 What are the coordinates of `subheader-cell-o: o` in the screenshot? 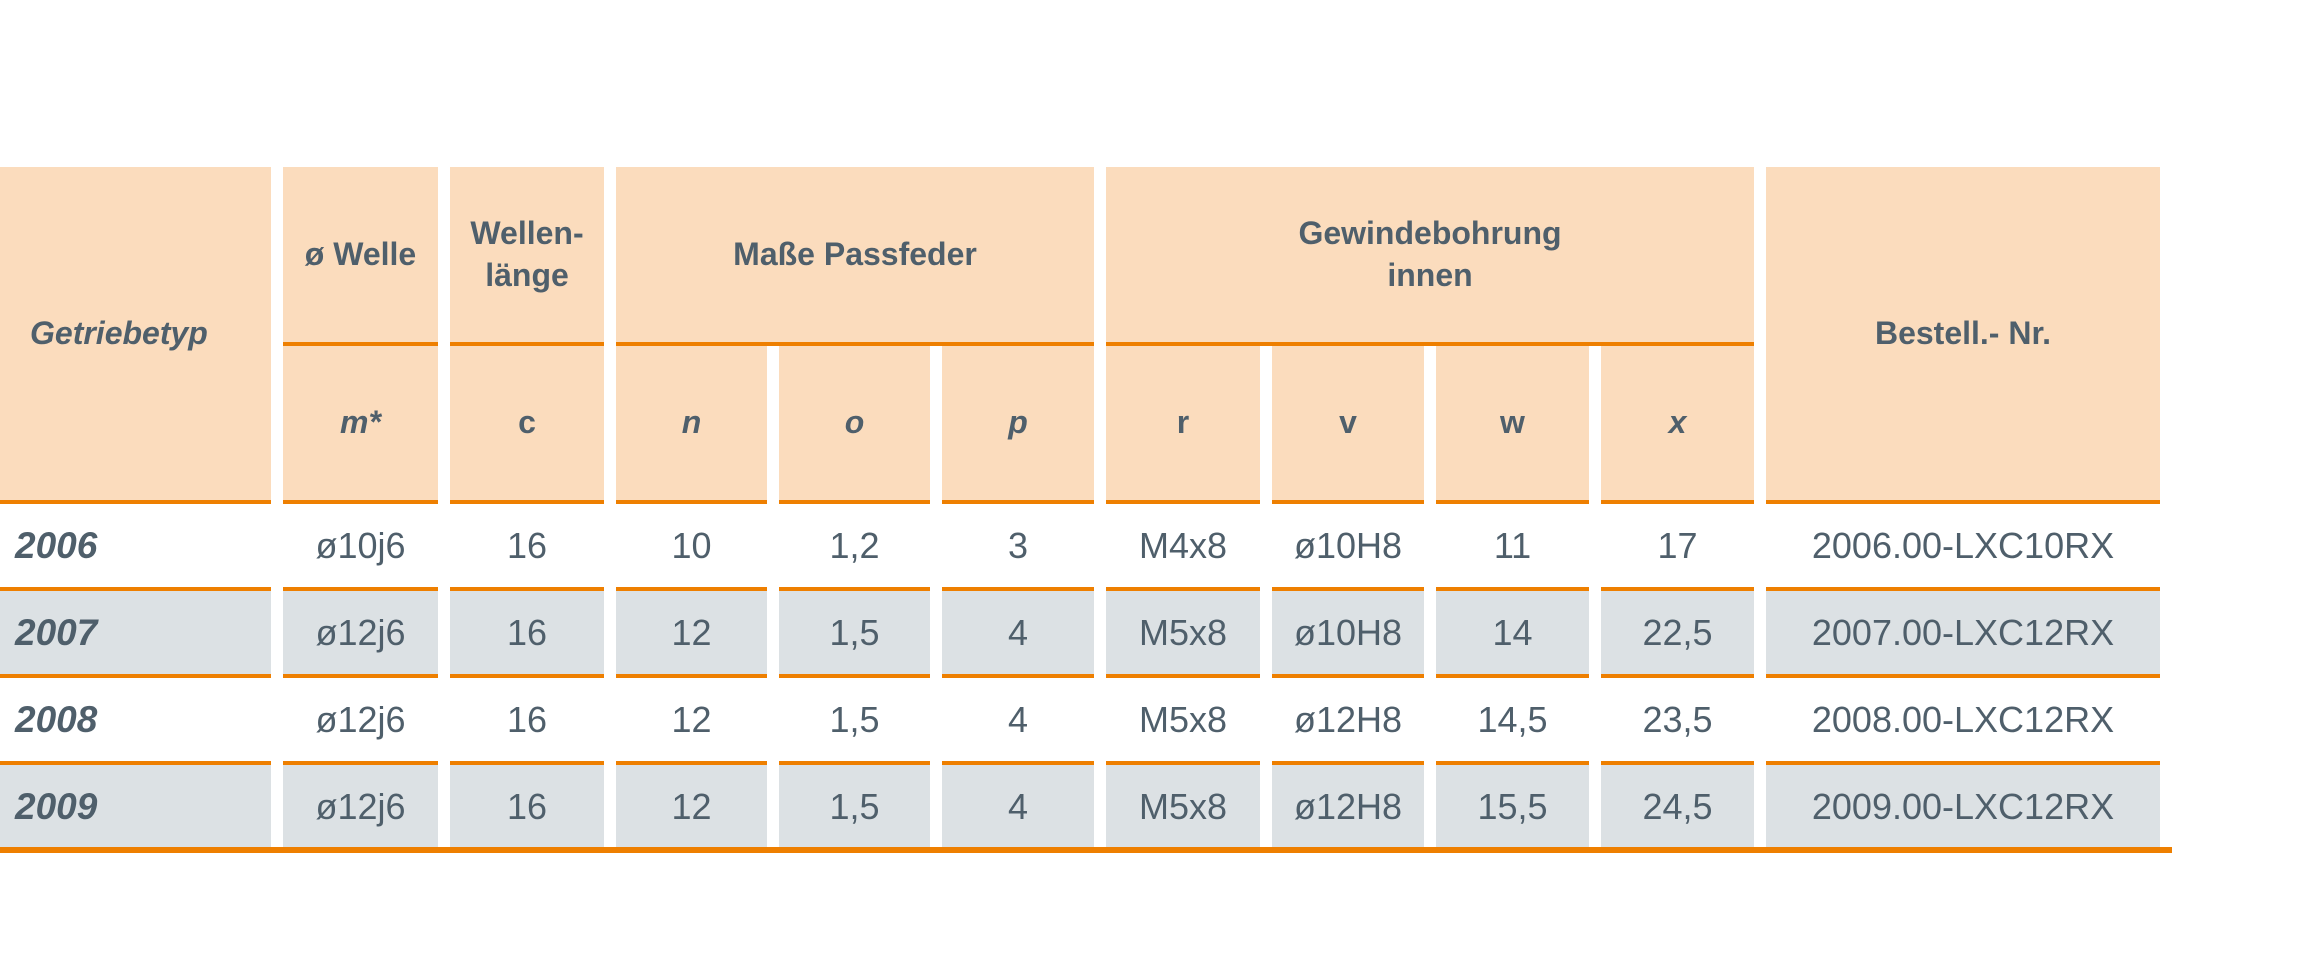 It's located at (854, 423).